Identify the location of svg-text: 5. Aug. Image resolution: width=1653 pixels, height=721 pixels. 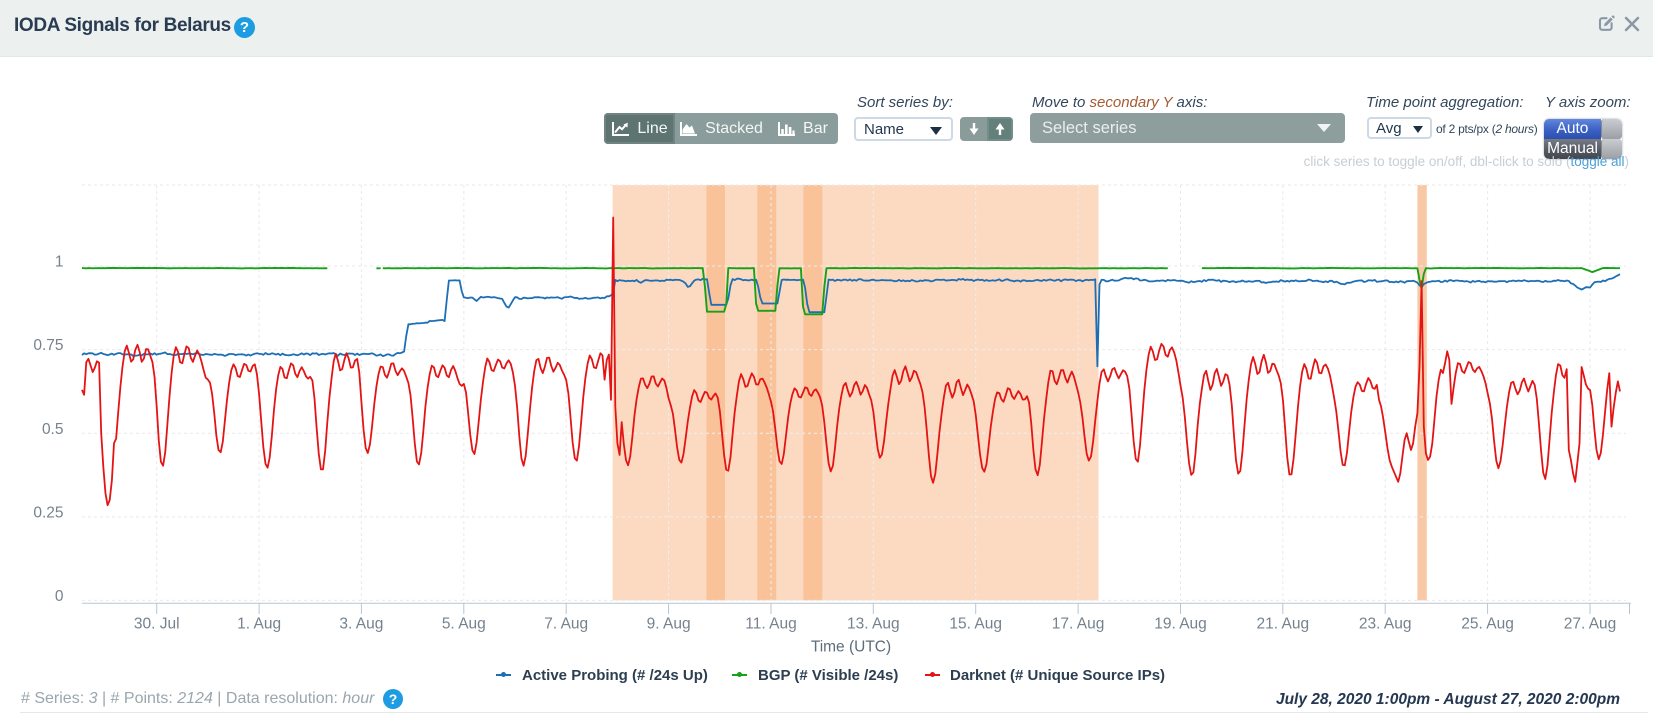
(464, 624).